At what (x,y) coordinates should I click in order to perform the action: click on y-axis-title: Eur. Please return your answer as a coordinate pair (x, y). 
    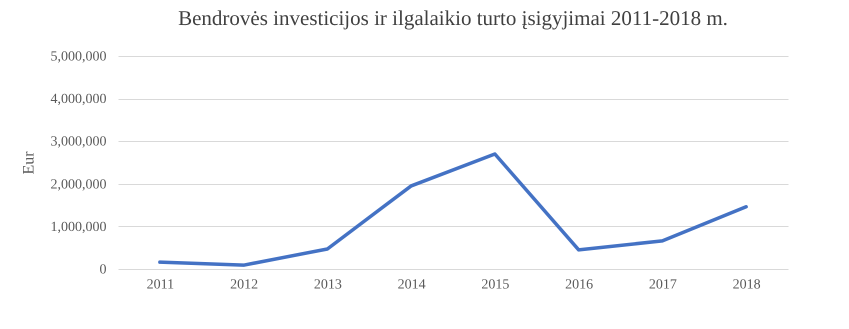
    Looking at the image, I should click on (29, 162).